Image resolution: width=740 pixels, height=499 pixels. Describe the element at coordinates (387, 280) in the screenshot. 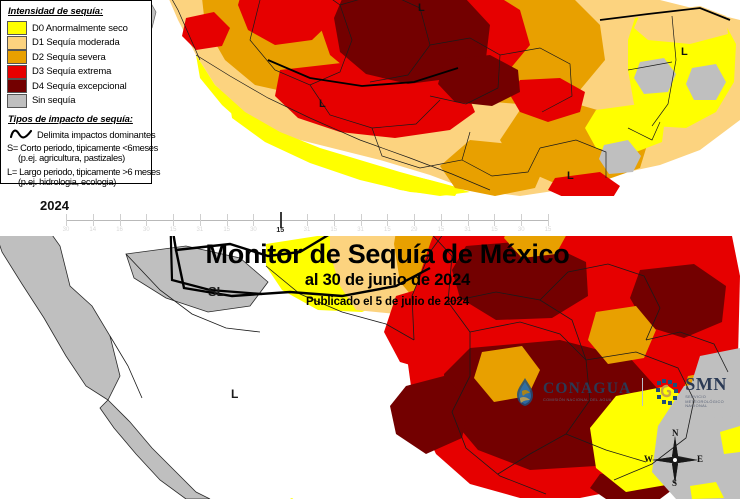

I see `page-subtitle: al 30 de junio de 2024` at that location.